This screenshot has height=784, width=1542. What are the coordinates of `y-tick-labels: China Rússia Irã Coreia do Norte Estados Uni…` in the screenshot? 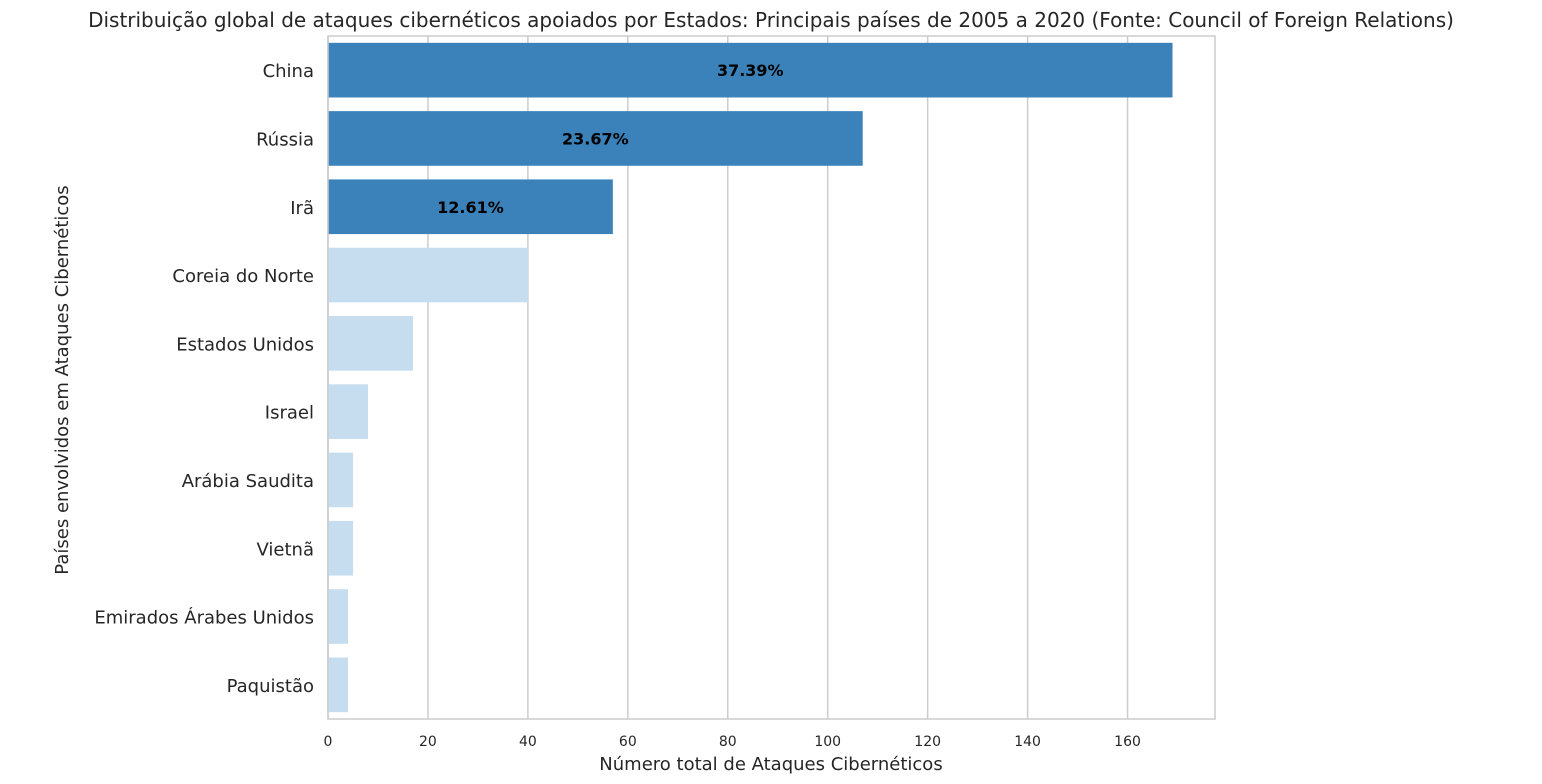 It's located at (204, 379).